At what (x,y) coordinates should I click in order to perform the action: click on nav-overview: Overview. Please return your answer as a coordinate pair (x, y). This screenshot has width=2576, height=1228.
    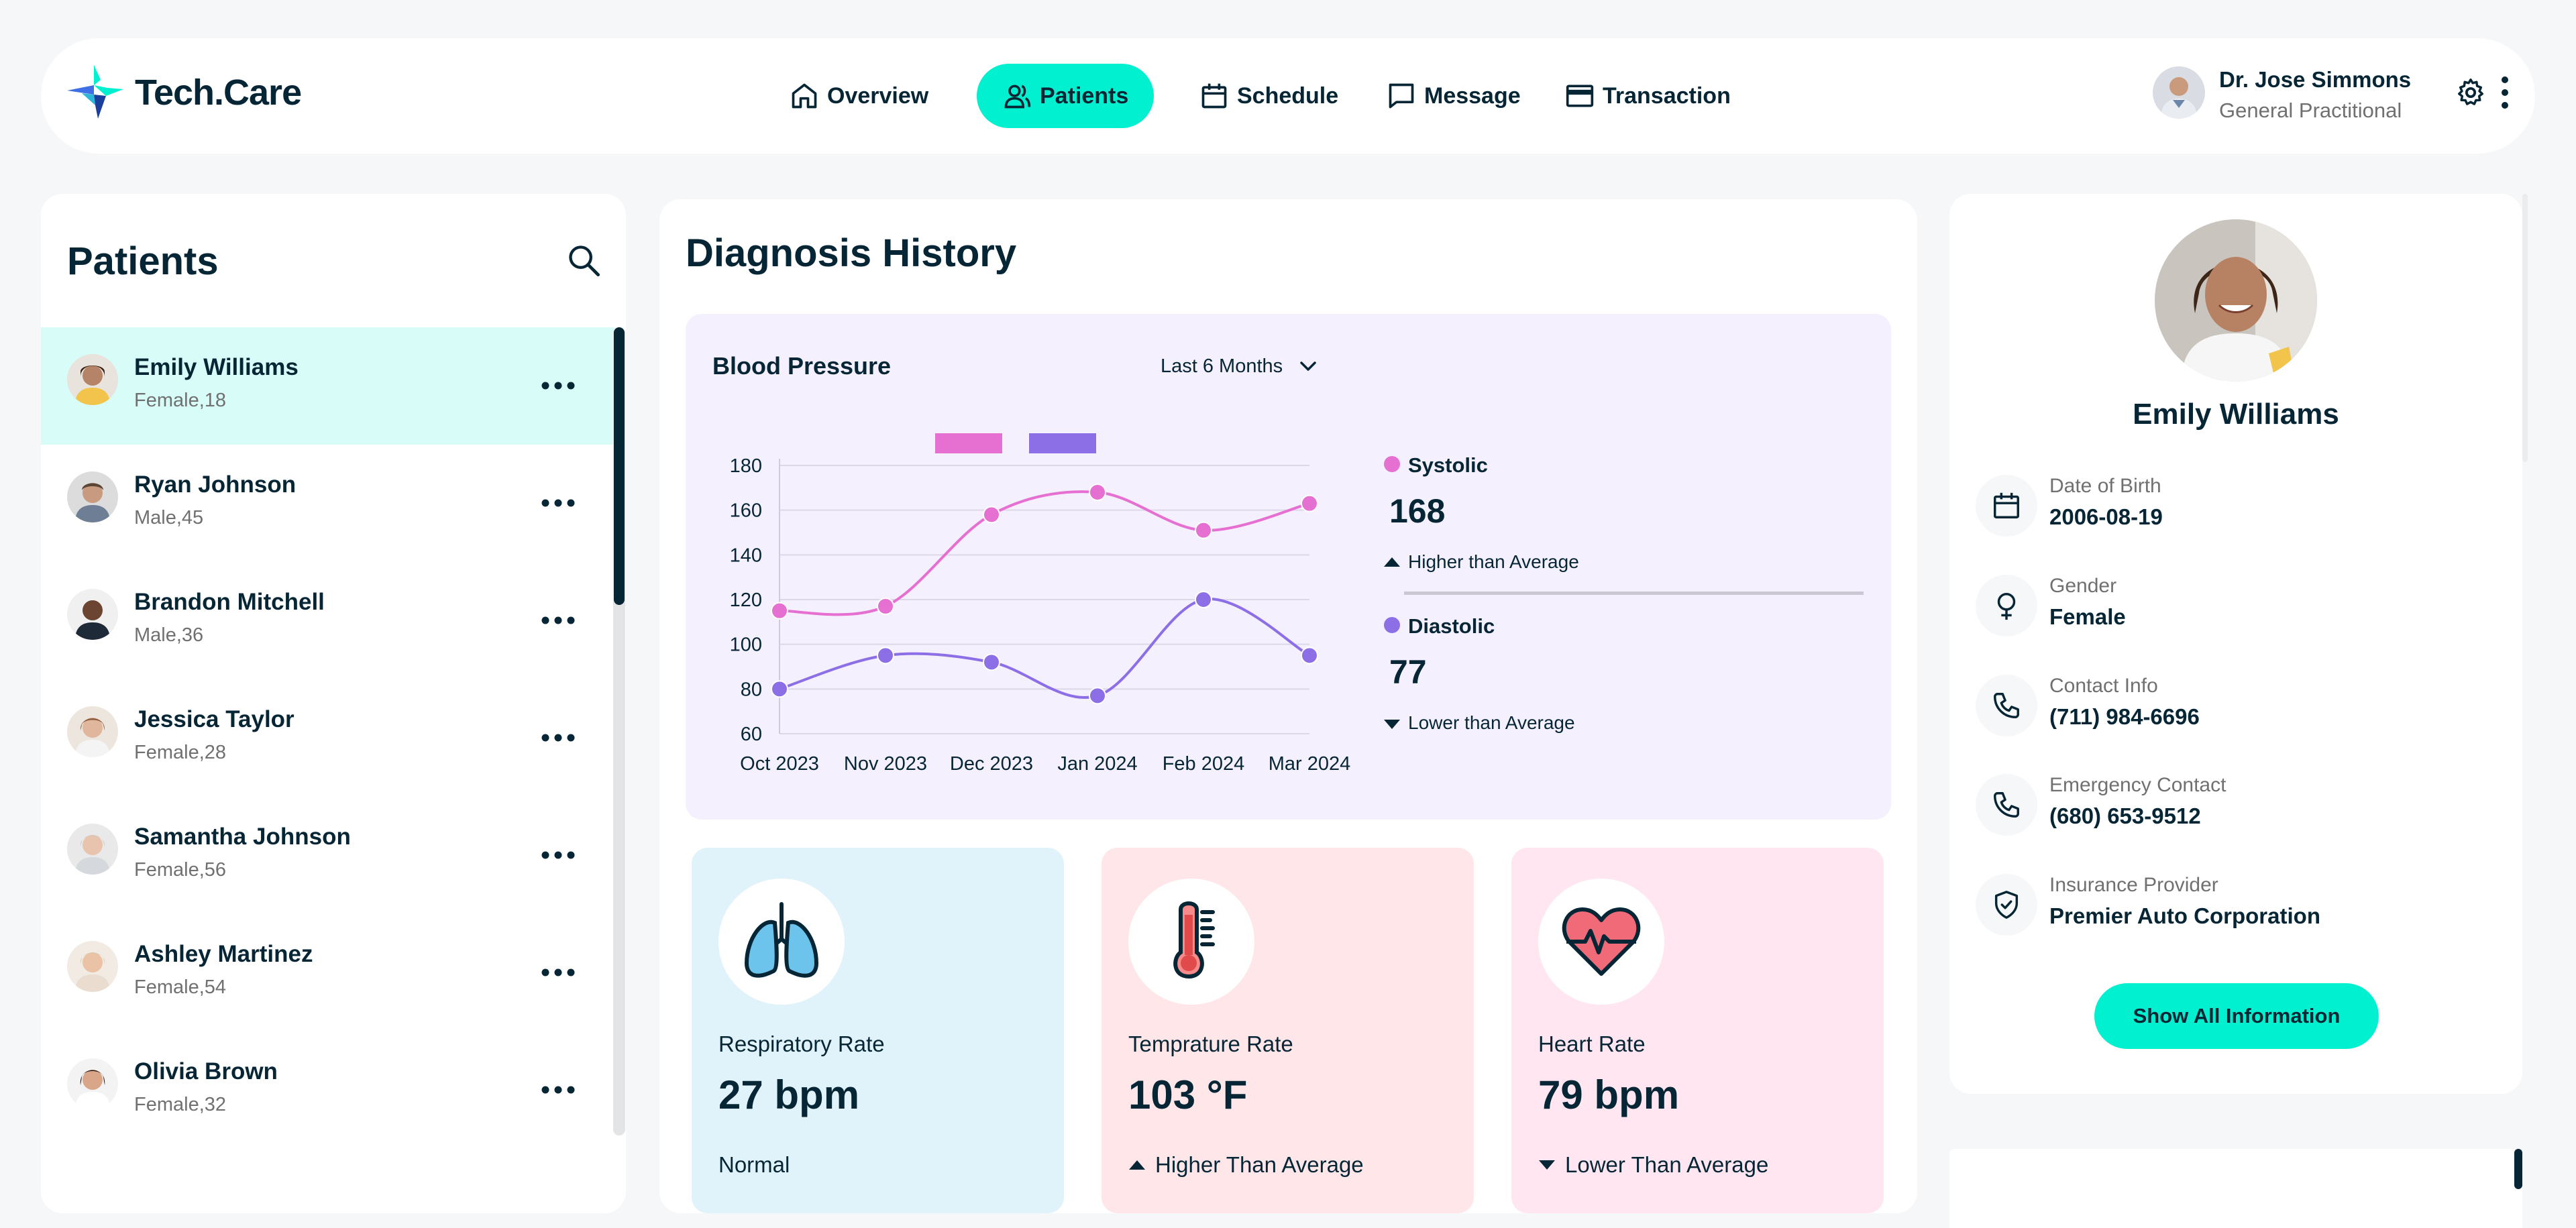
    Looking at the image, I should click on (859, 96).